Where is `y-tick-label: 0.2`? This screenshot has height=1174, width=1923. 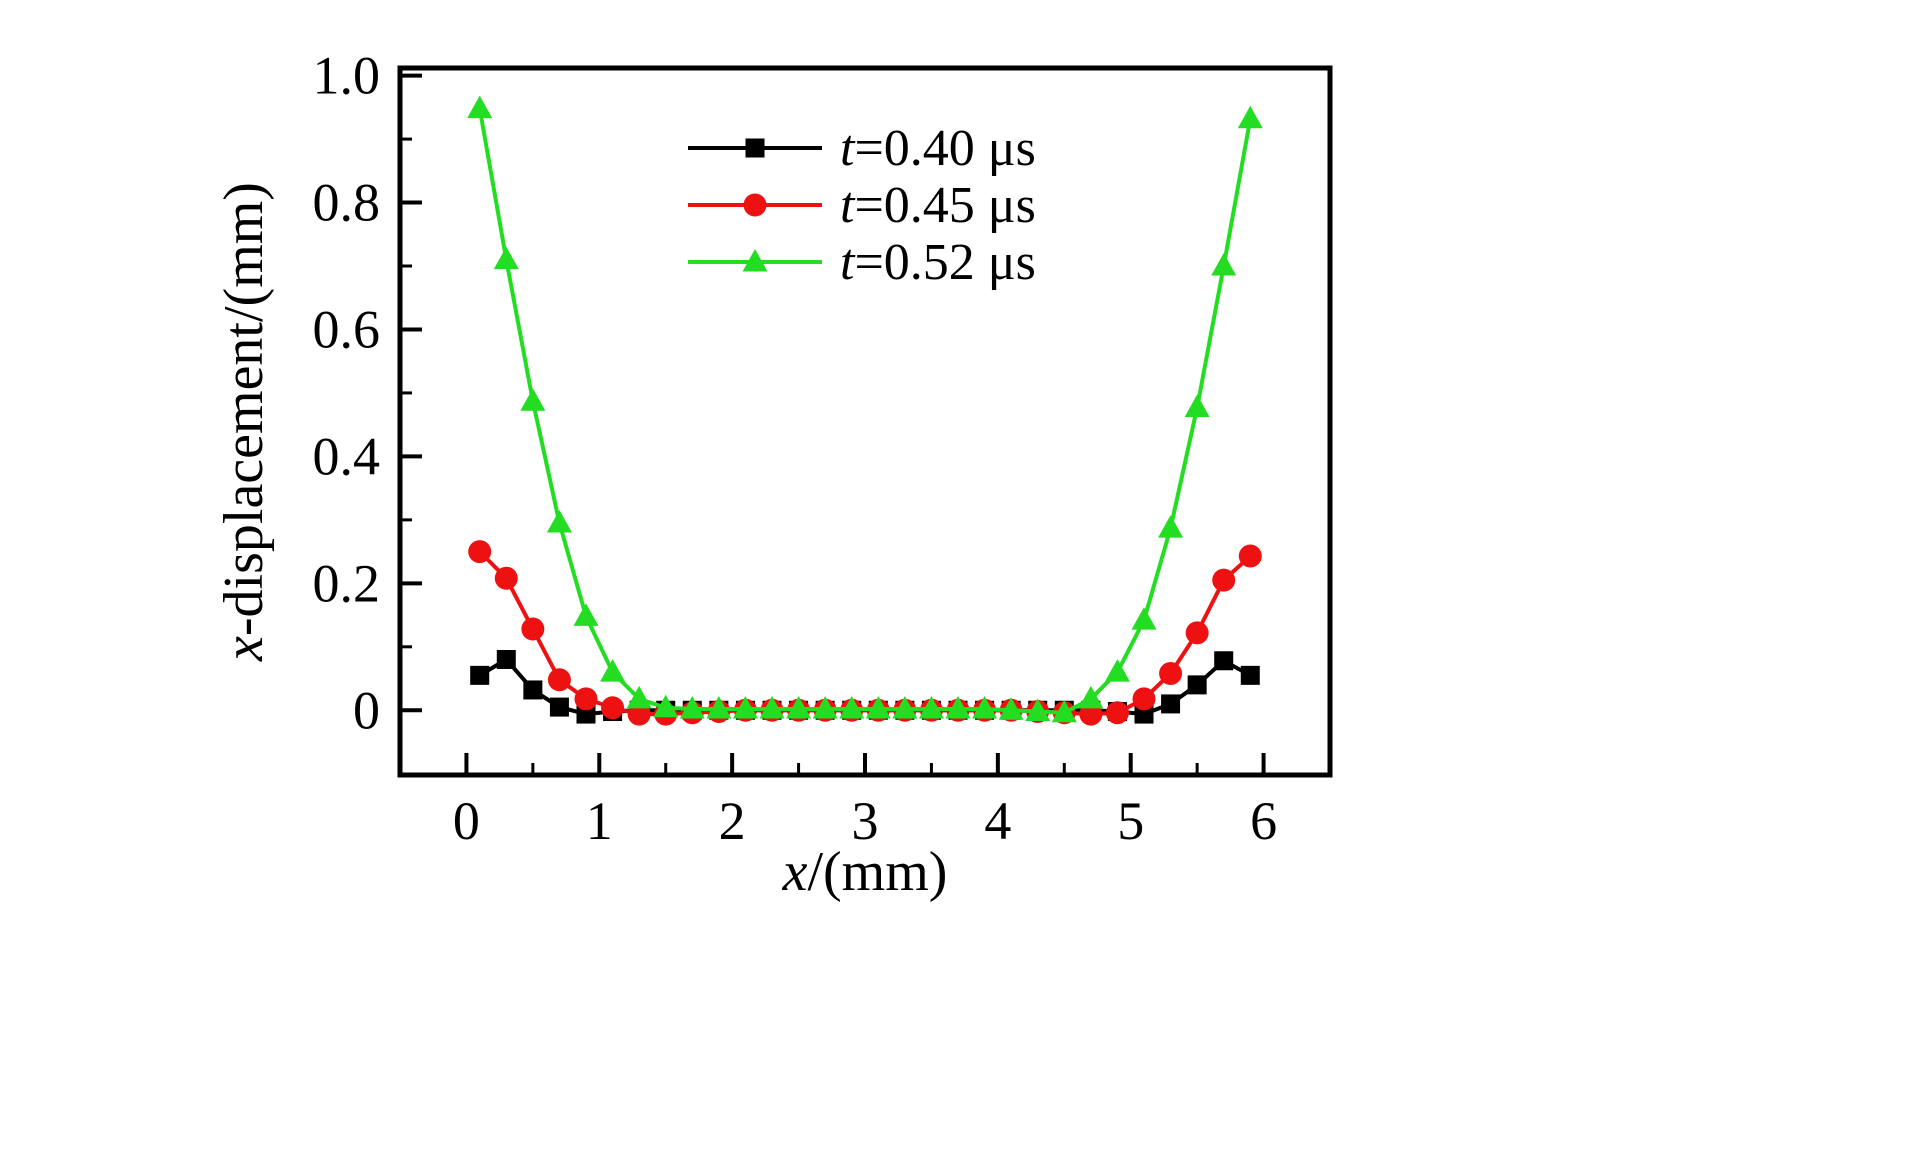
y-tick-label: 0.2 is located at coordinates (347, 583).